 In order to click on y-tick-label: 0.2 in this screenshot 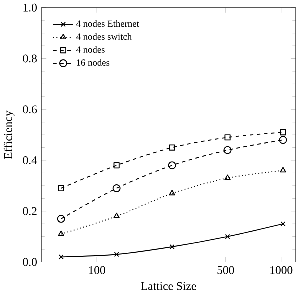, I will do `click(30, 211)`.